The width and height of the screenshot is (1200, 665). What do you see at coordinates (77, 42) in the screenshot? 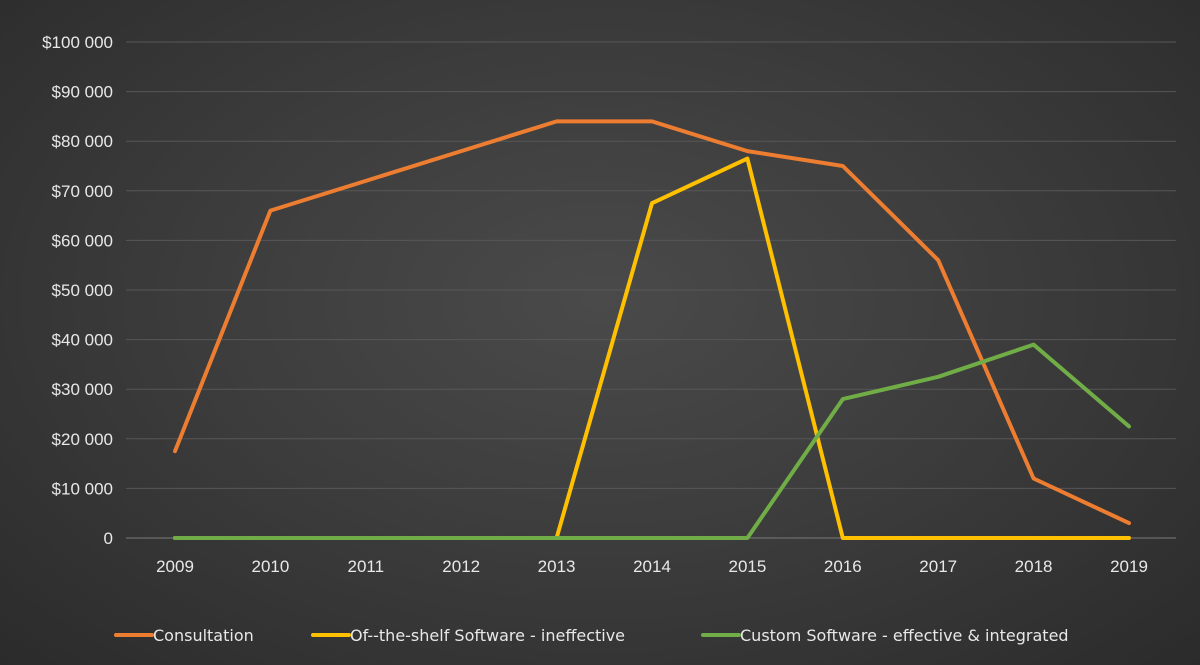
I see `y-tick-label: $100 000` at bounding box center [77, 42].